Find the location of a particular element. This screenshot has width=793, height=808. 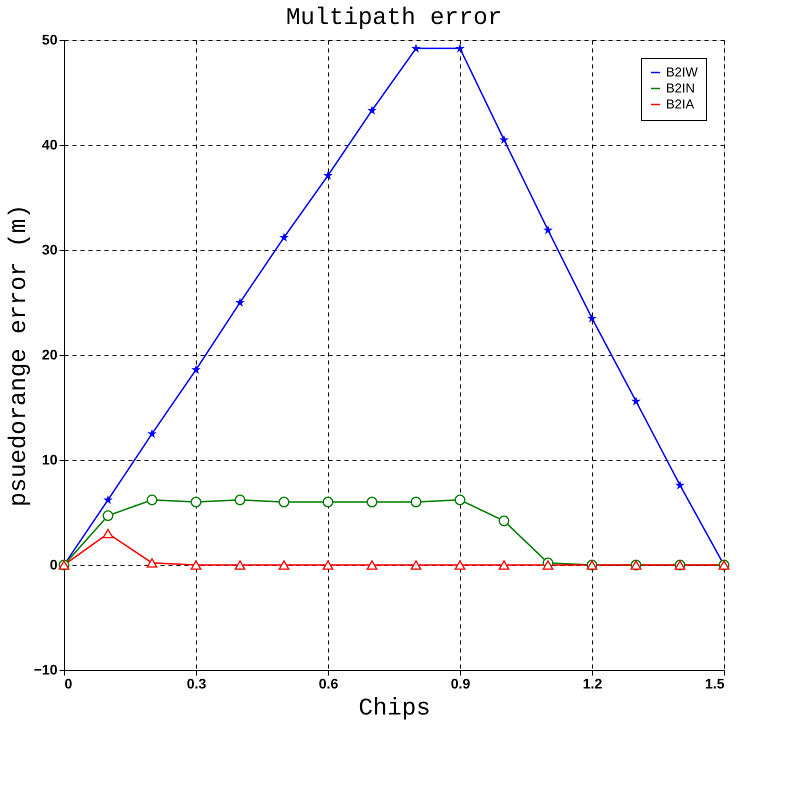

x-tick-label: 0.3 is located at coordinates (196, 684).